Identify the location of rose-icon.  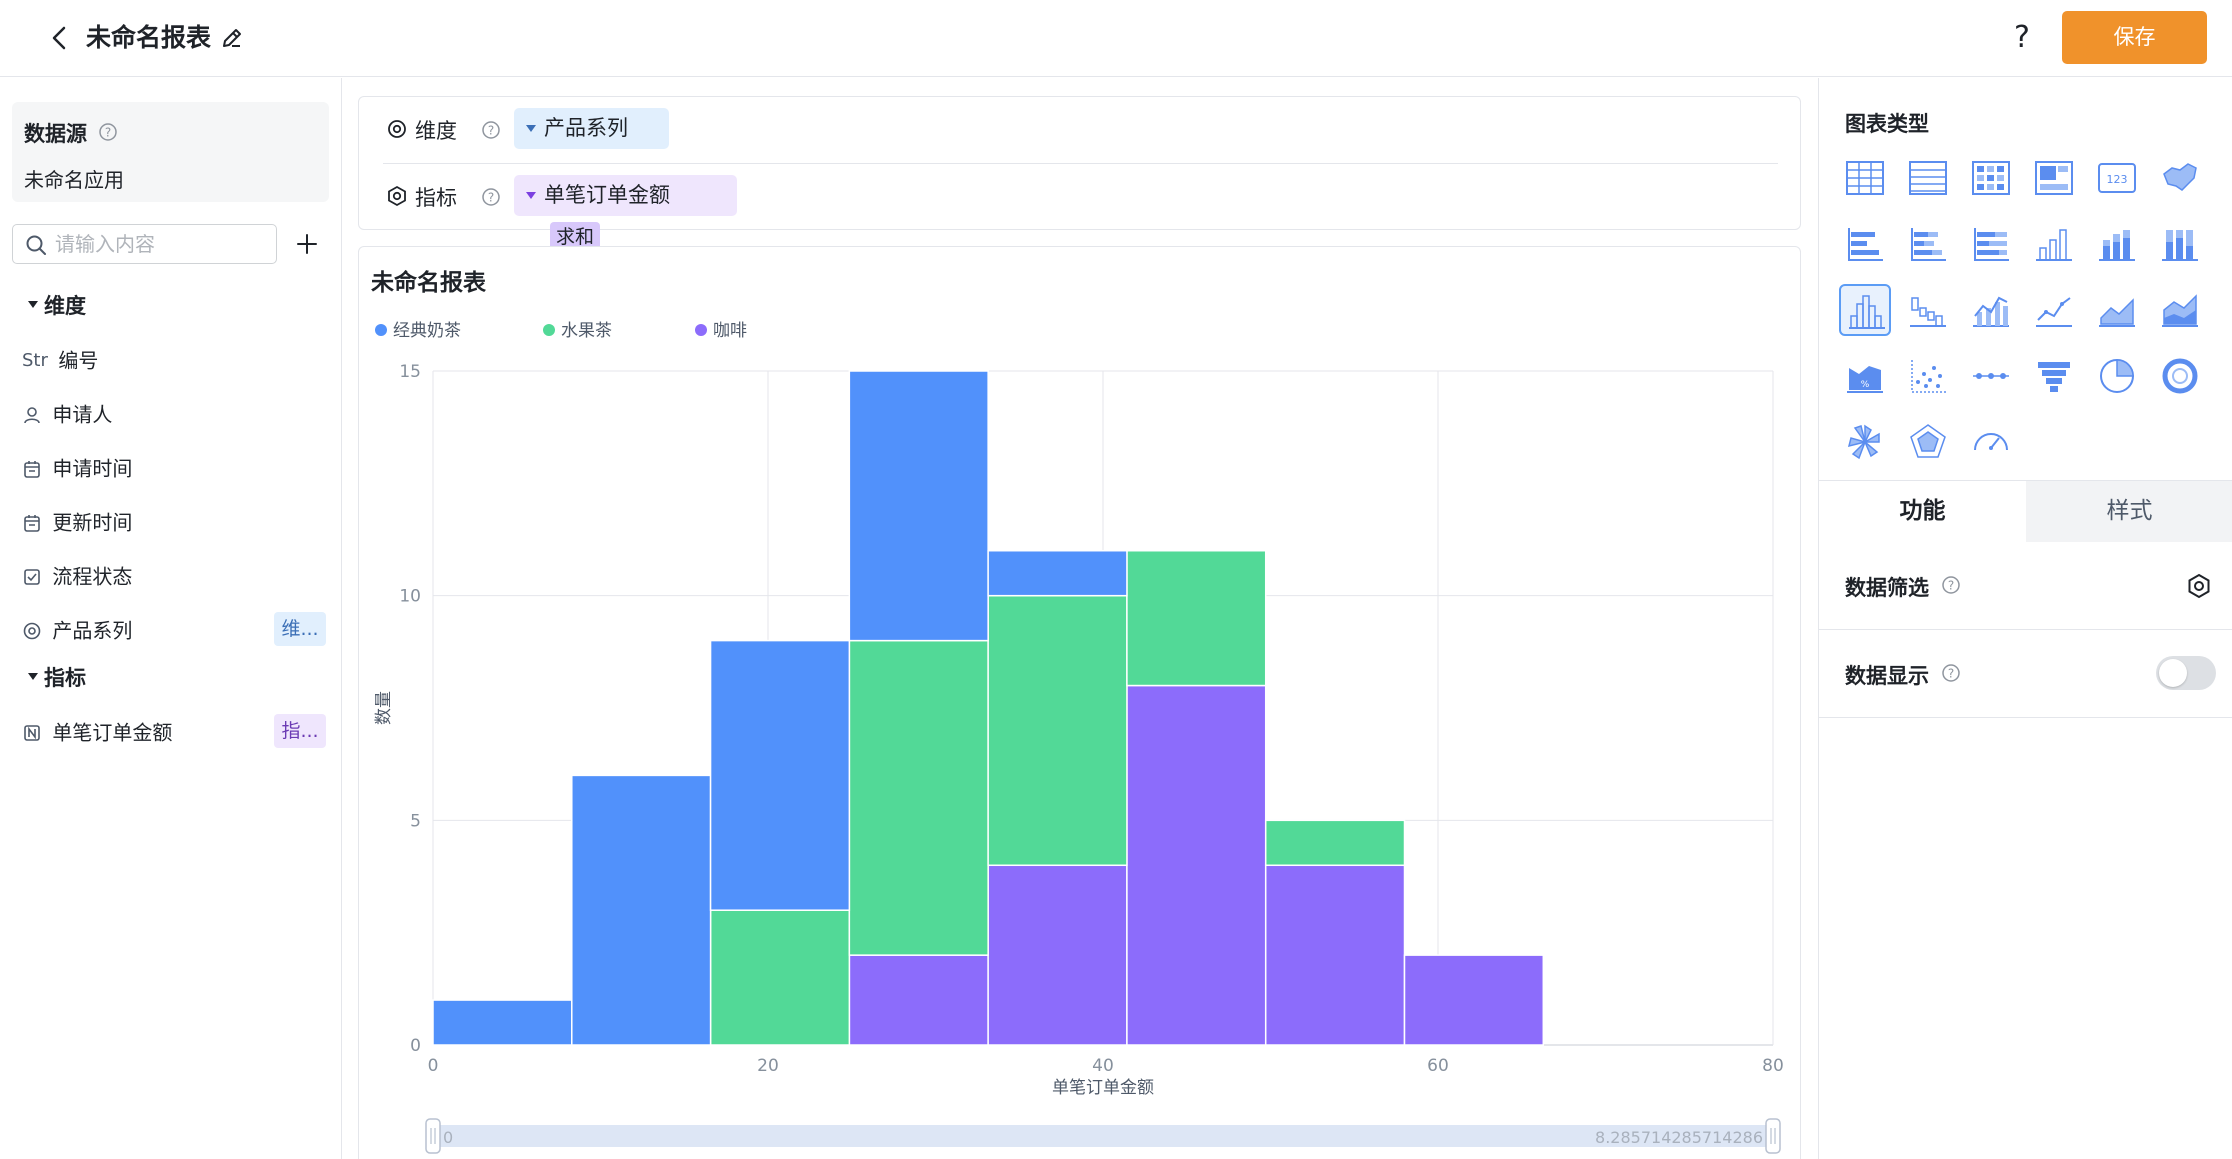
(1865, 442).